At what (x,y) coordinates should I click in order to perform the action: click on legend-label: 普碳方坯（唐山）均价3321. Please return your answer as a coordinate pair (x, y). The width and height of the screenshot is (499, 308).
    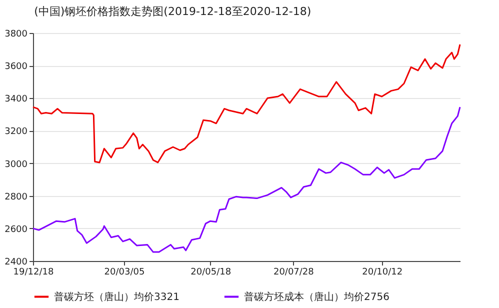
    Looking at the image, I should click on (117, 296).